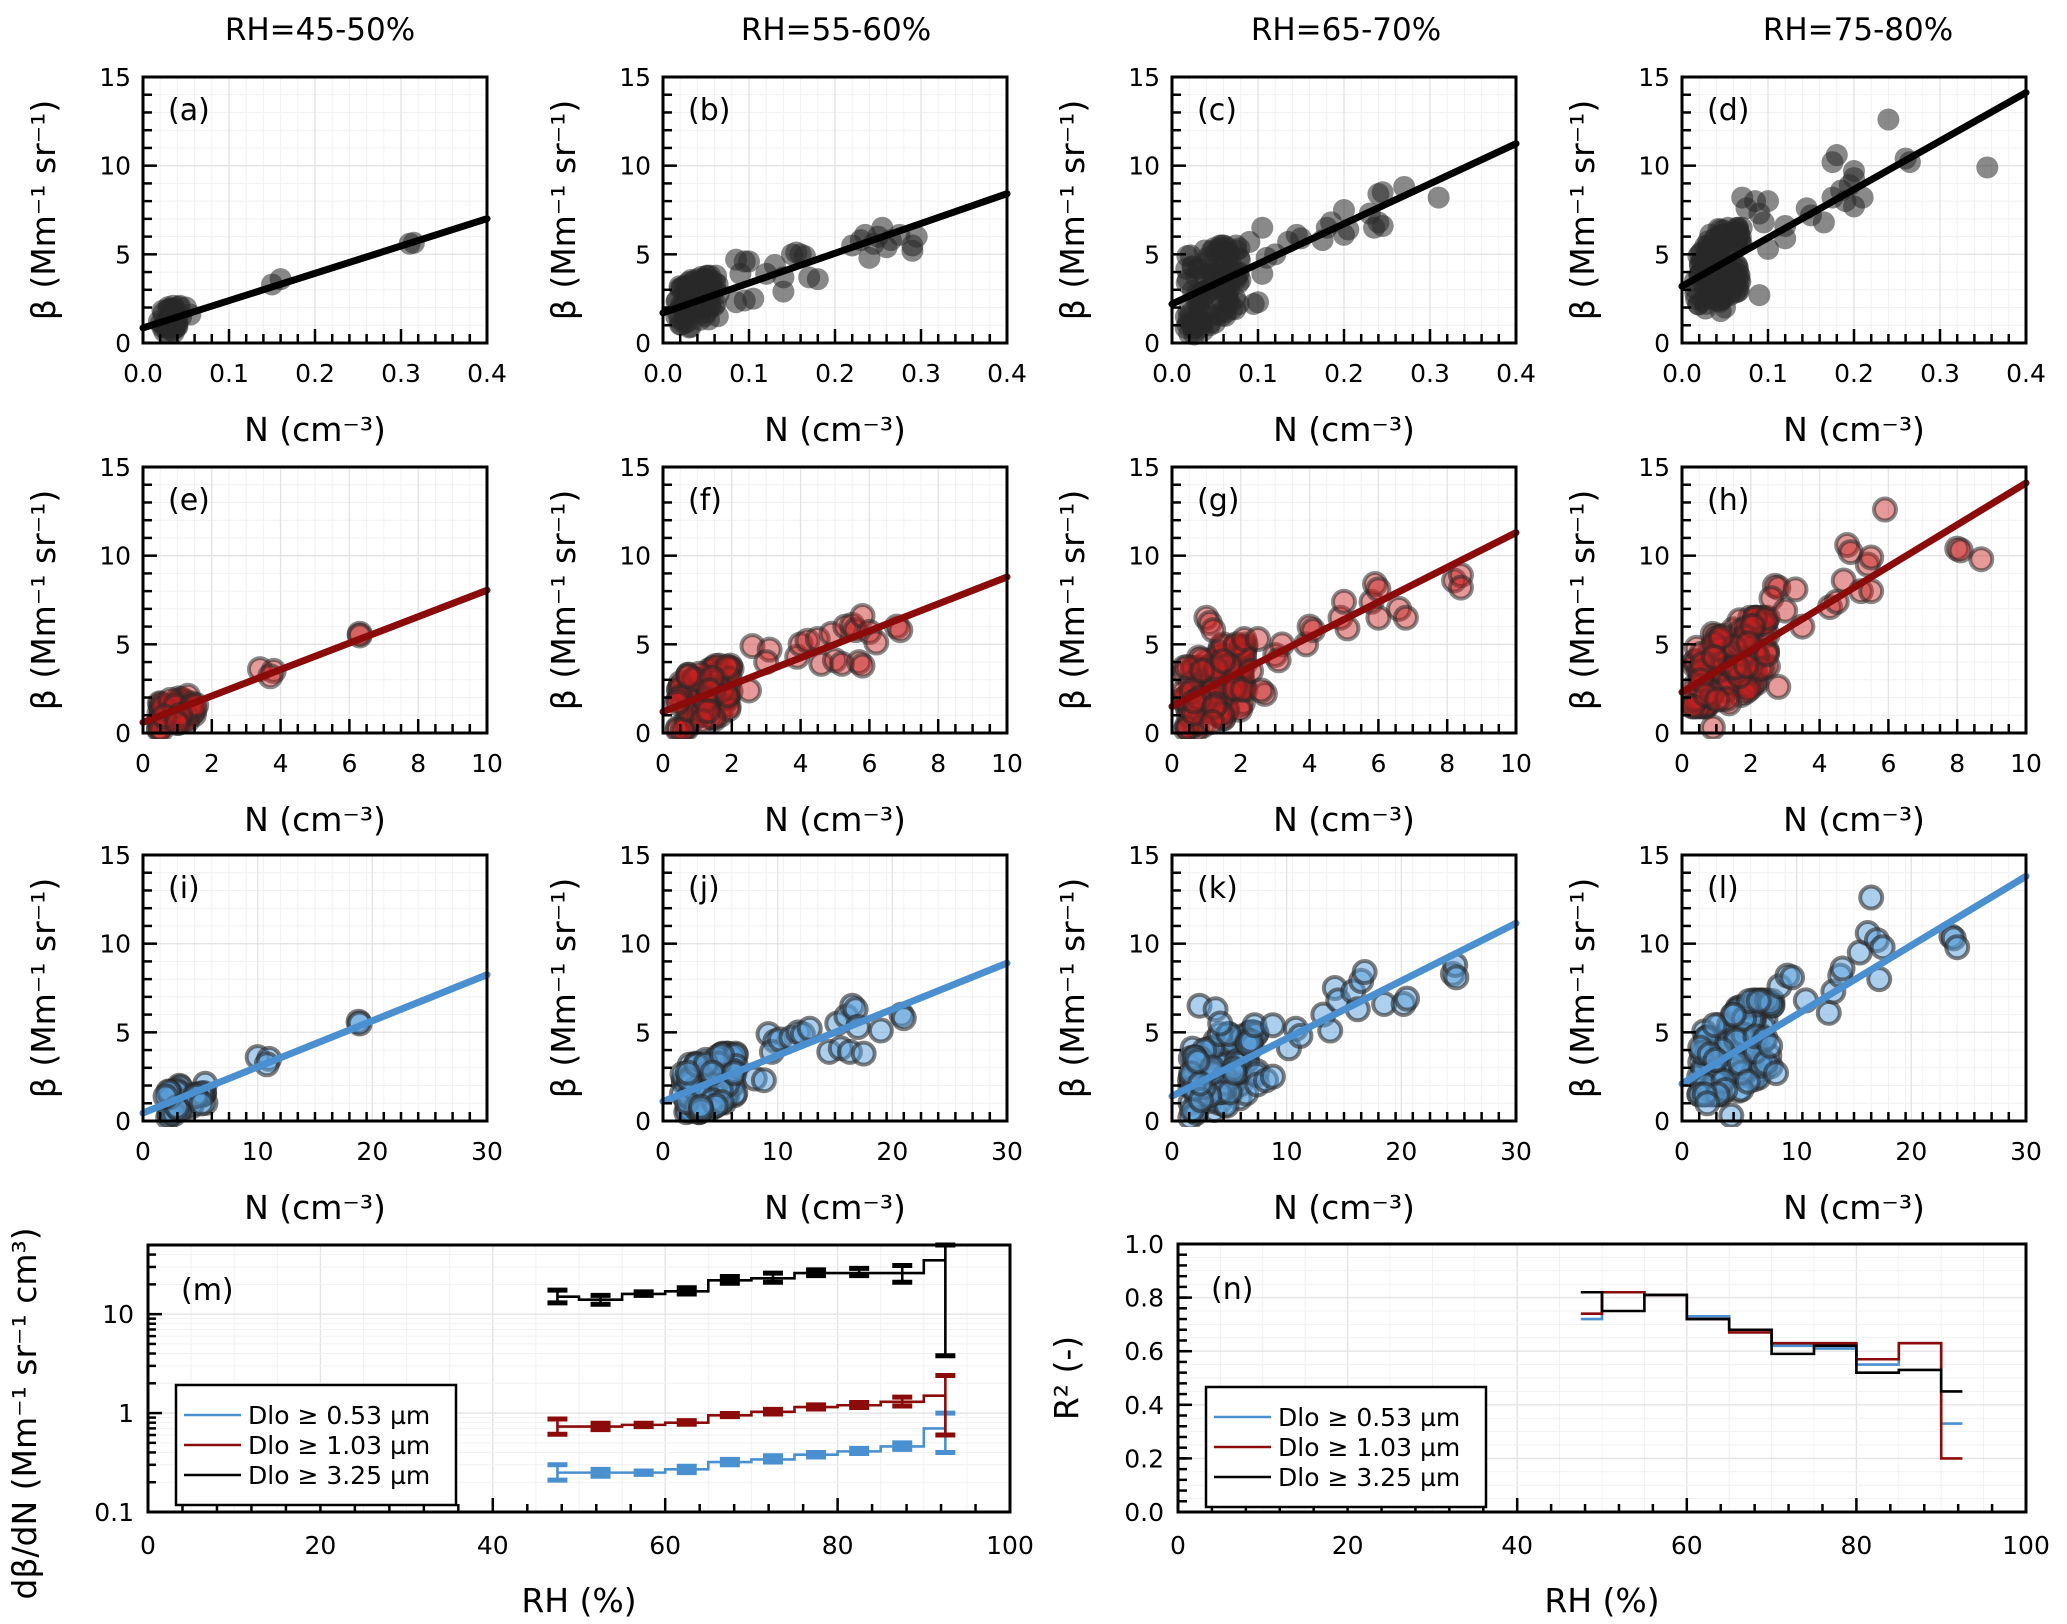 This screenshot has height=1624, width=2067. I want to click on panel-i: 0 10 20 30 0 5 10 15 N (cm⁻³) β (Mm⁻¹ sr⁻¹) (i), so click(263, 1034).